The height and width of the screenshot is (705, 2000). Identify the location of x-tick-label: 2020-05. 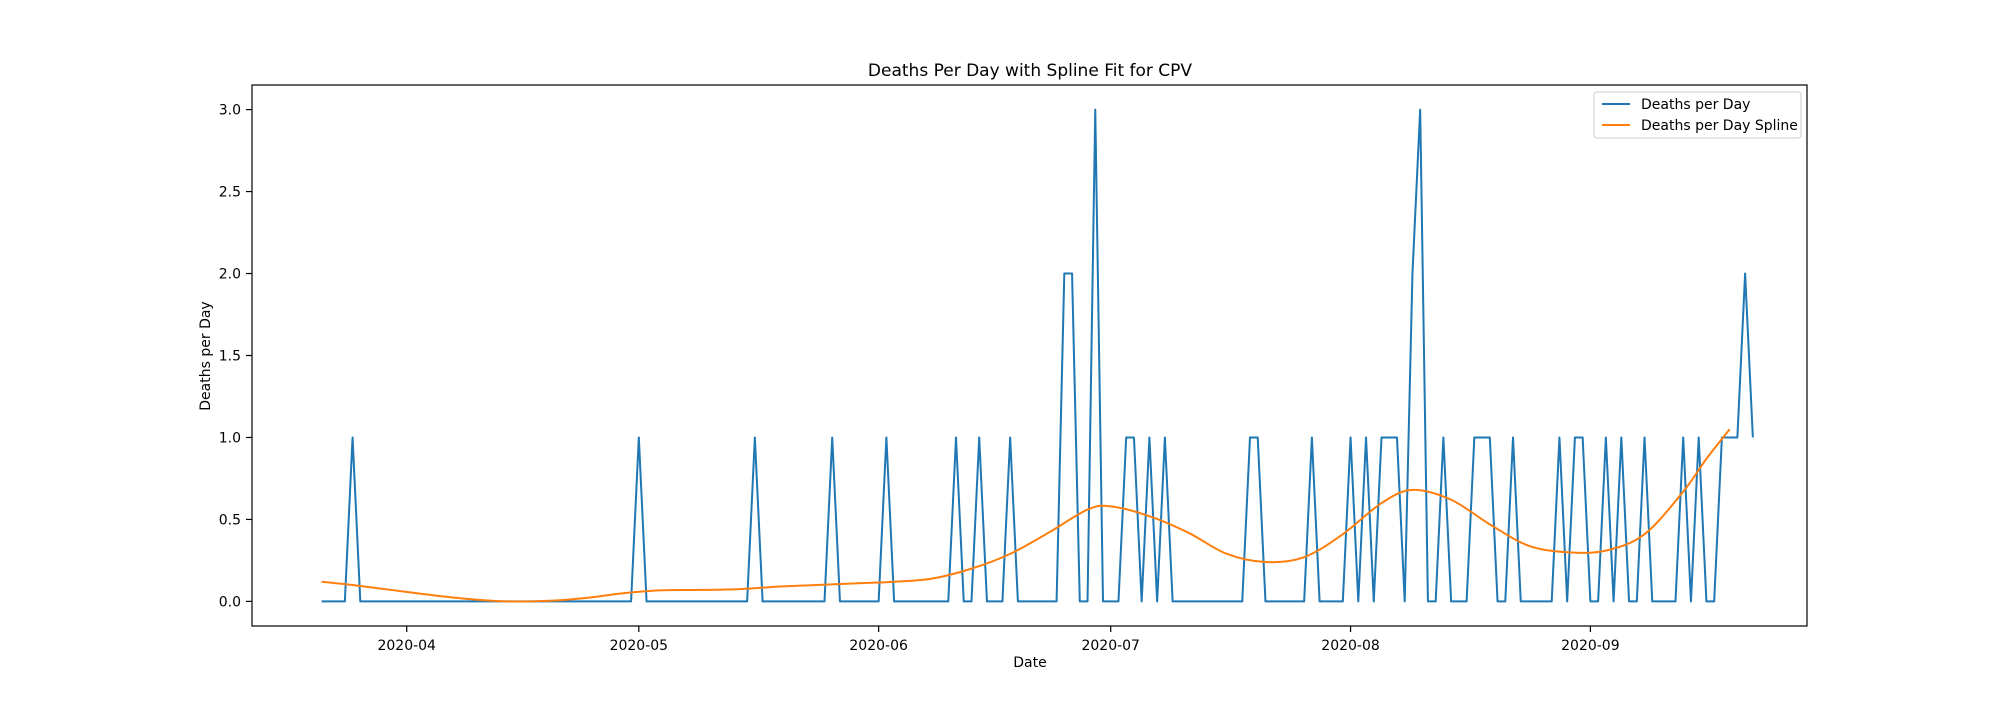
(639, 646).